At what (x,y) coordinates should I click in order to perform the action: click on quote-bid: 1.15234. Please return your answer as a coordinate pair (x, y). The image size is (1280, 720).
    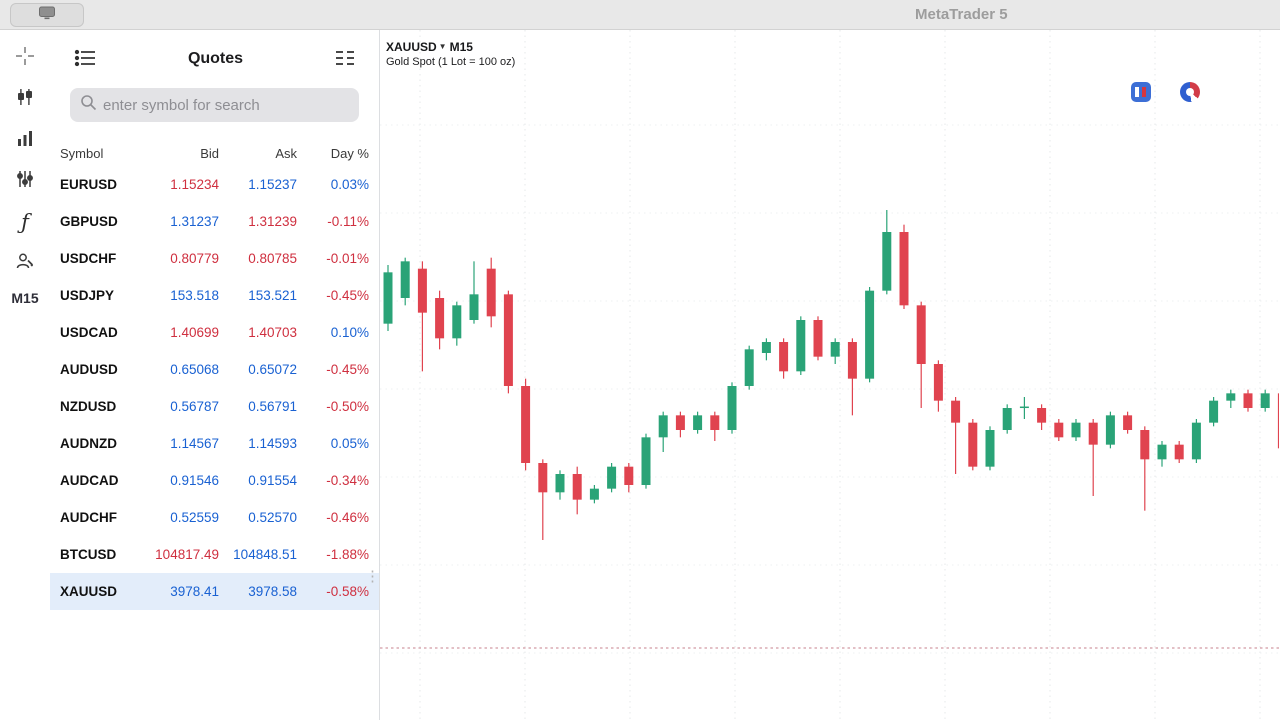
    Looking at the image, I should click on (194, 184).